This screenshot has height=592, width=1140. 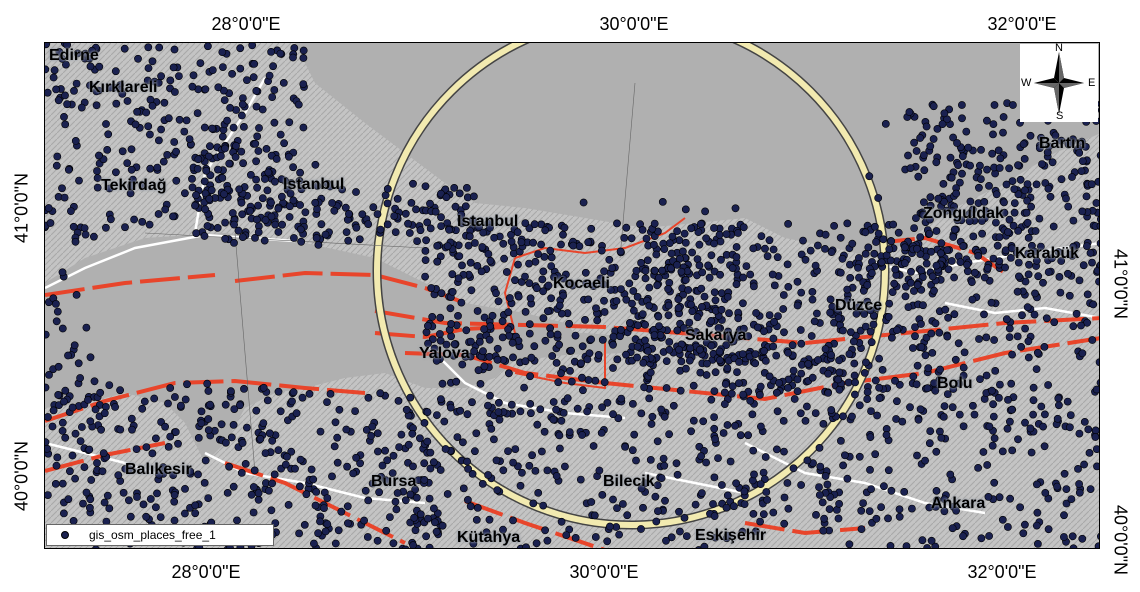 I want to click on place-label-kutahya: Kütahya, so click(x=489, y=537).